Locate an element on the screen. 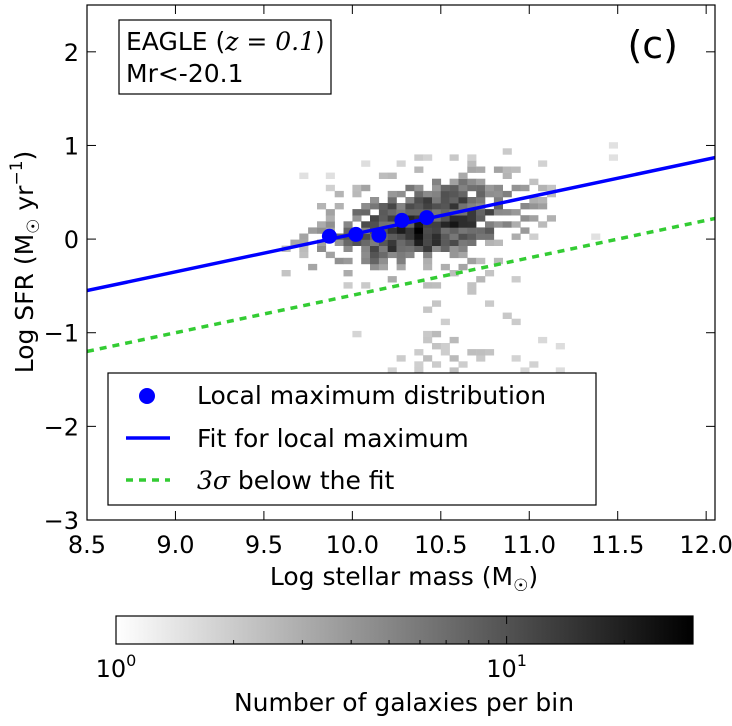 This screenshot has width=732, height=726. y-tick-label: 0 is located at coordinates (71, 240).